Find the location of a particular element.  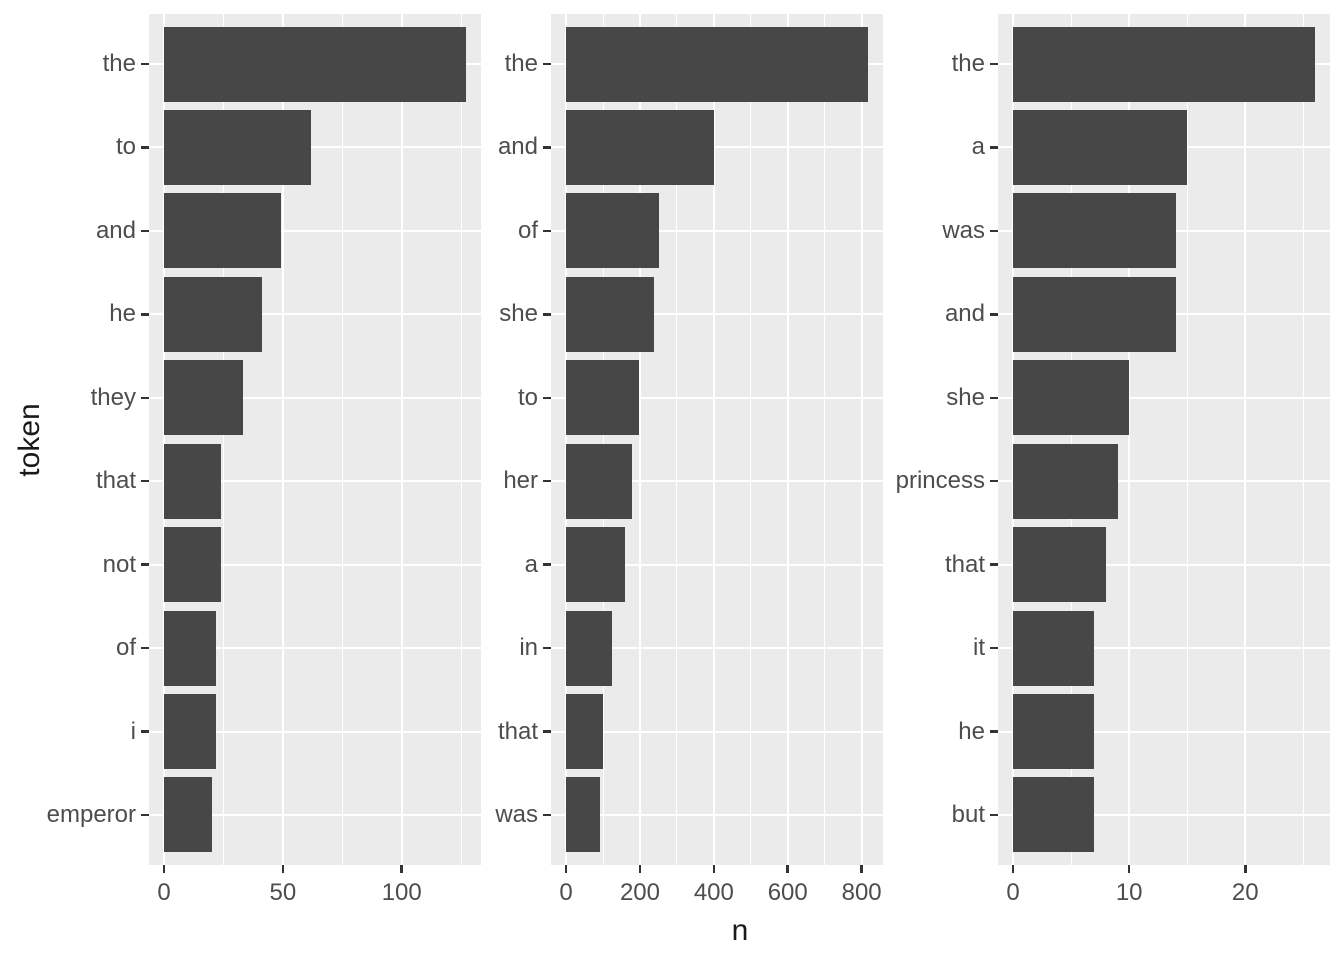

y-tick-label: was is located at coordinates (516, 814).